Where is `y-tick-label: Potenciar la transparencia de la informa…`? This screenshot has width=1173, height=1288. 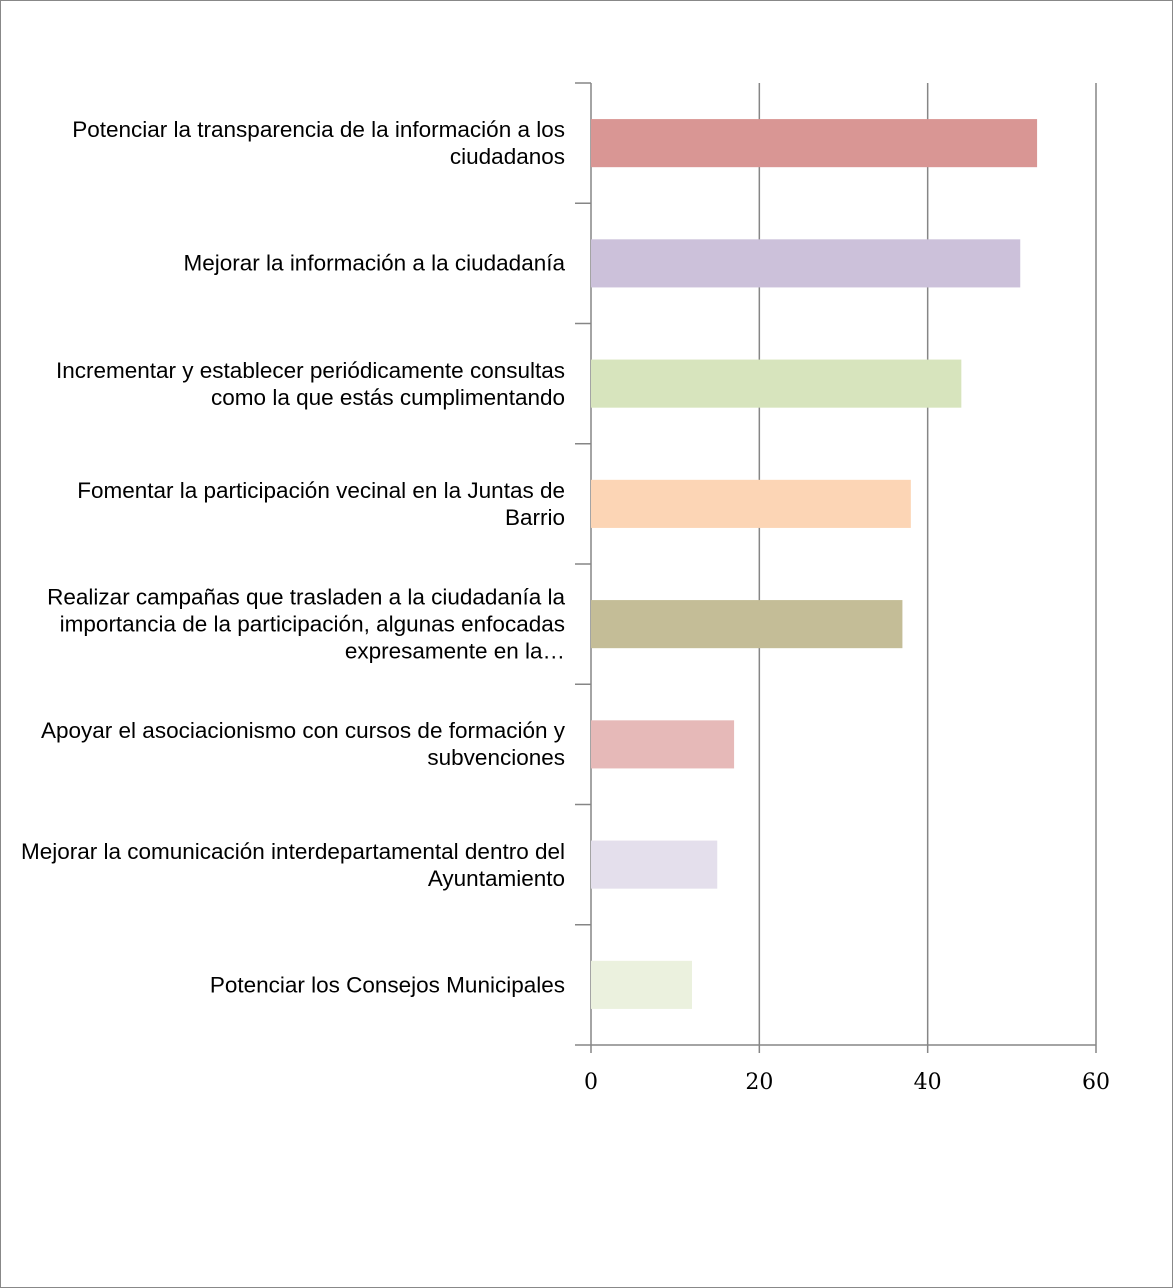
y-tick-label: Potenciar la transparencia de la informa… is located at coordinates (318, 143).